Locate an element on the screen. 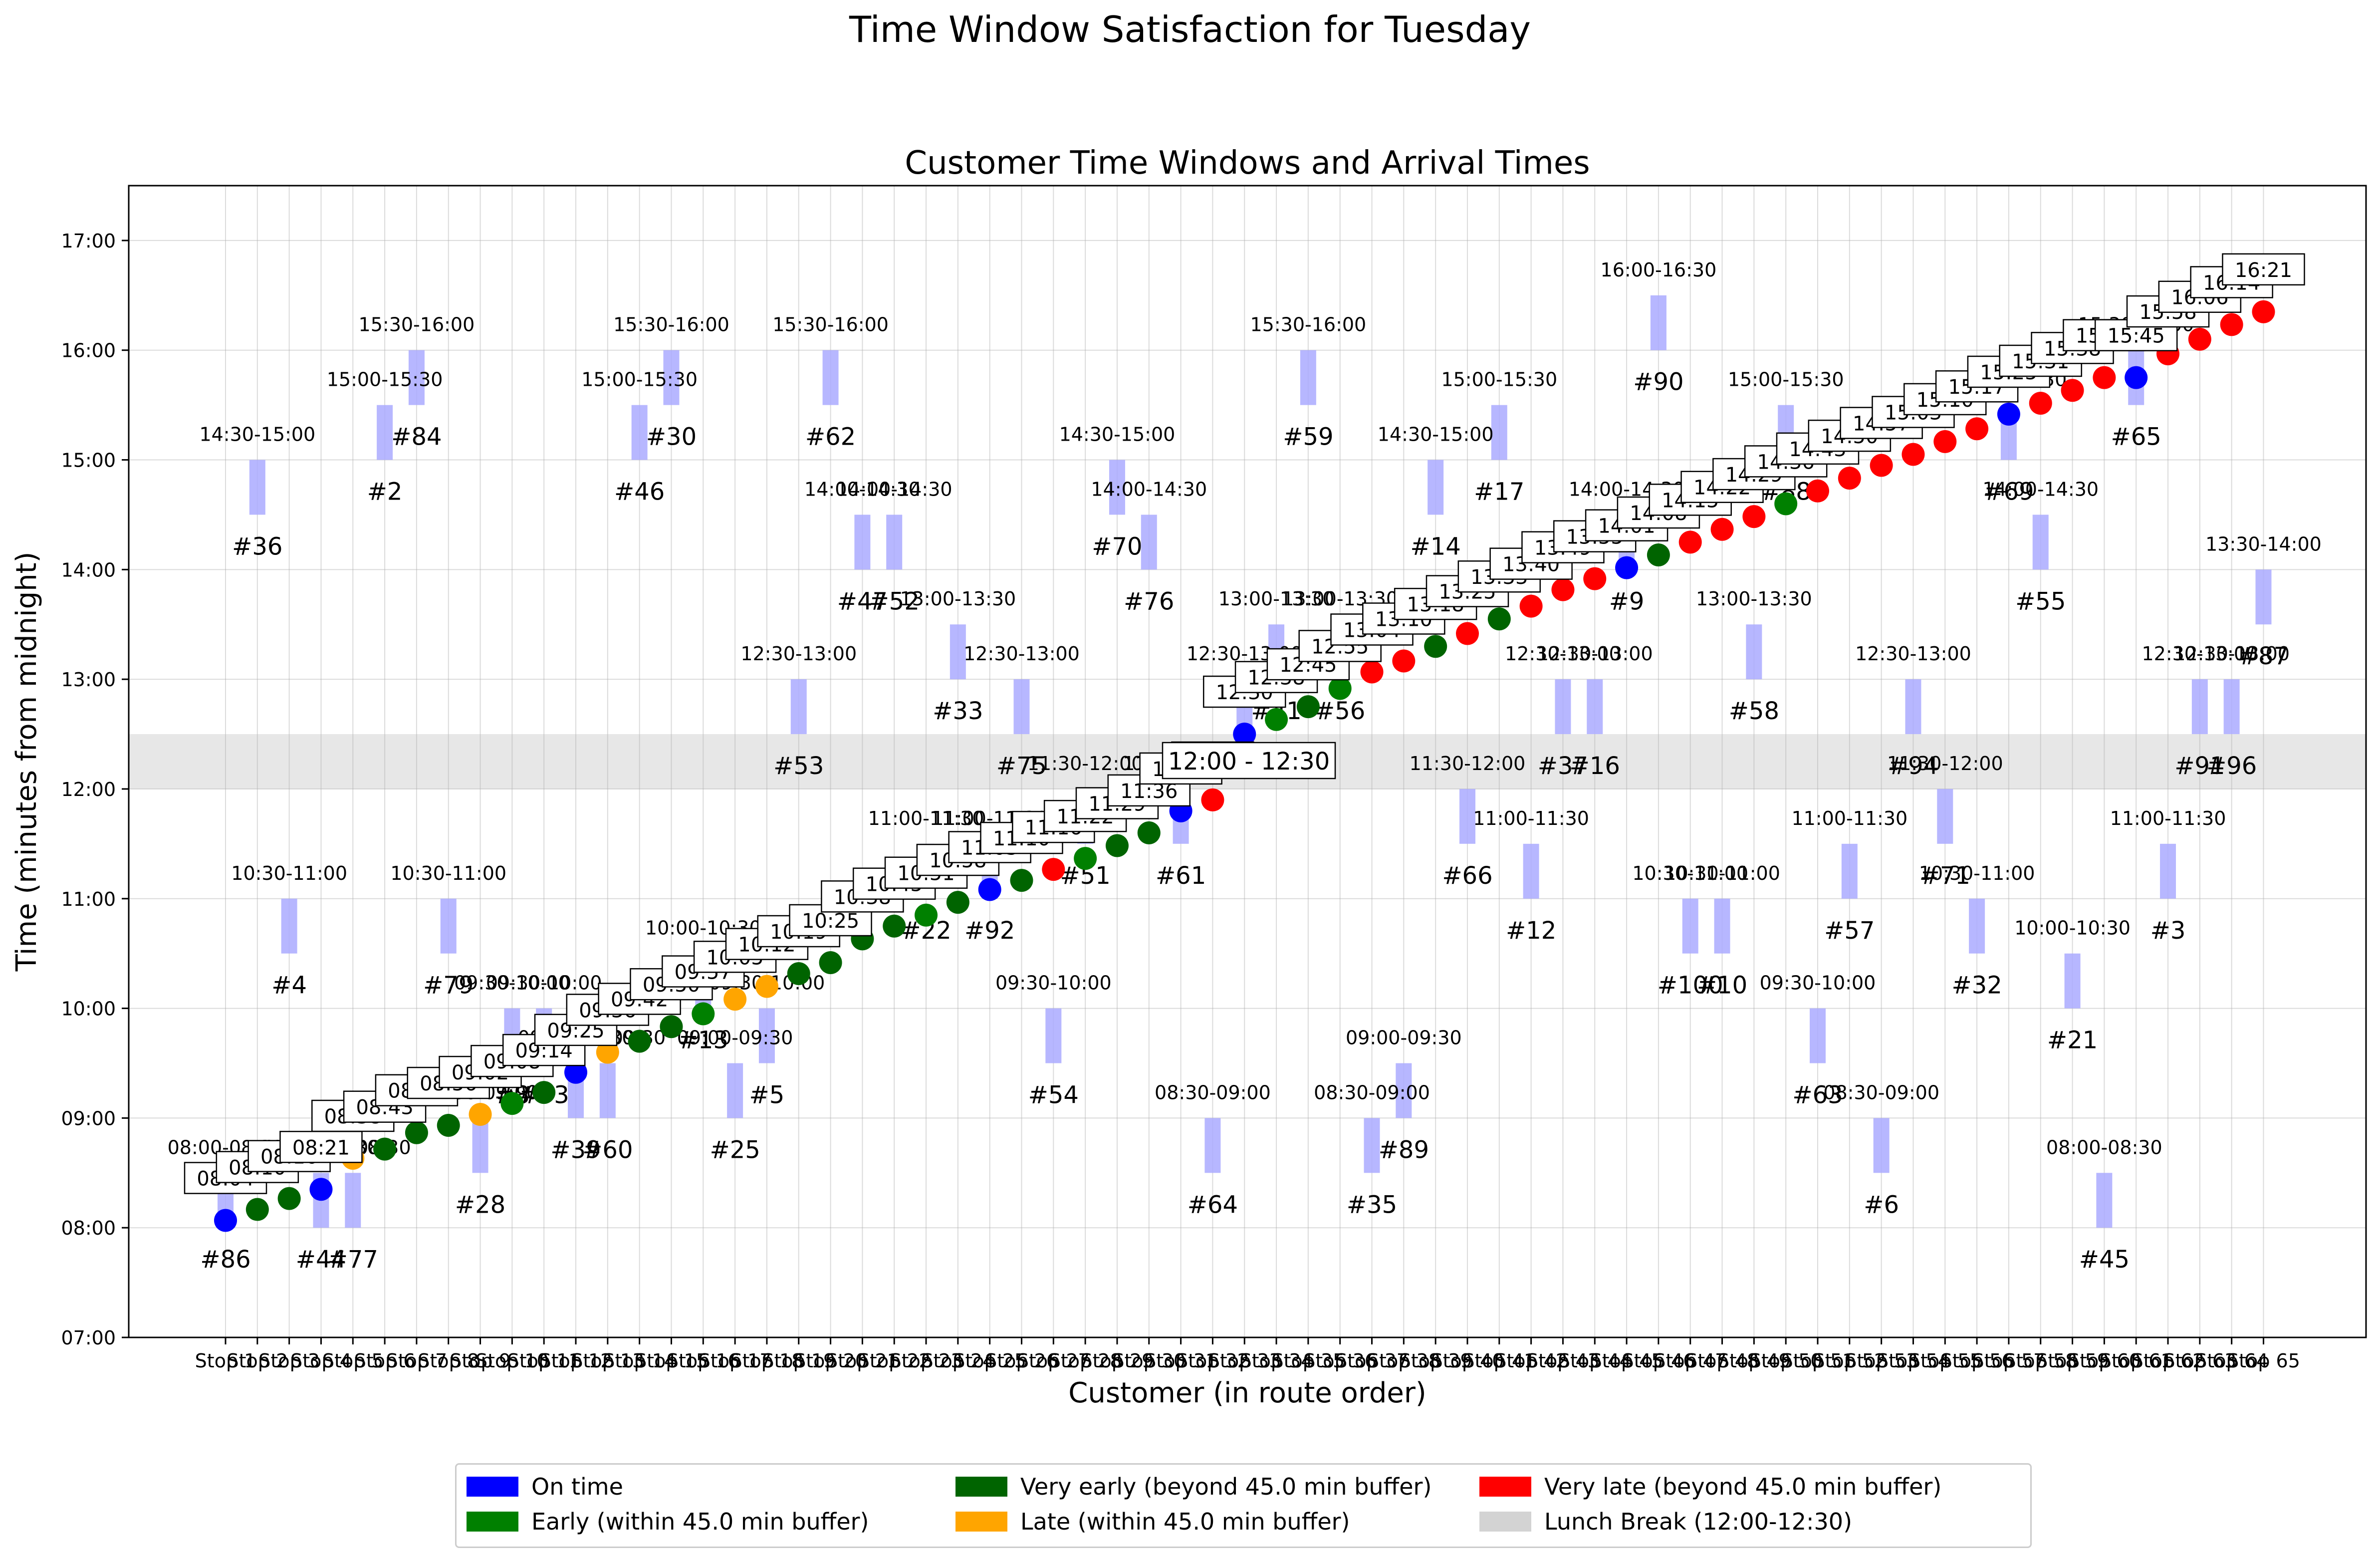 The width and height of the screenshot is (2380, 1561). x-tick-label: Stop 19 is located at coordinates (798, 1361).